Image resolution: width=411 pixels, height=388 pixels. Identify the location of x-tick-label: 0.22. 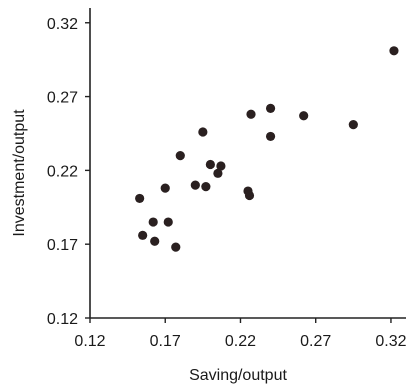
(240, 341).